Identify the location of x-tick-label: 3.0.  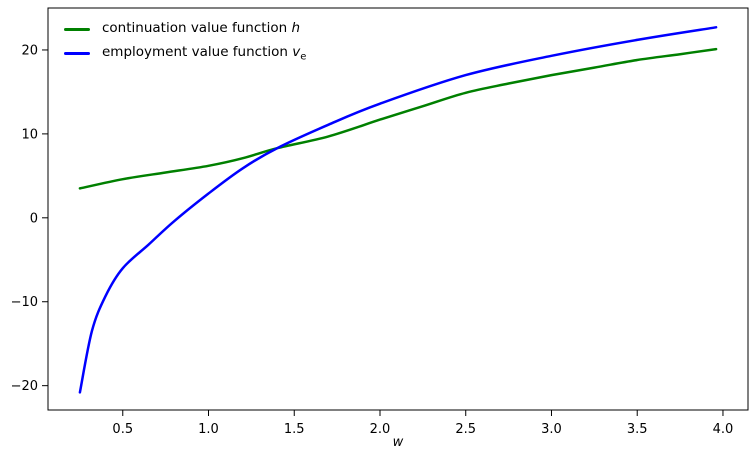
(551, 429).